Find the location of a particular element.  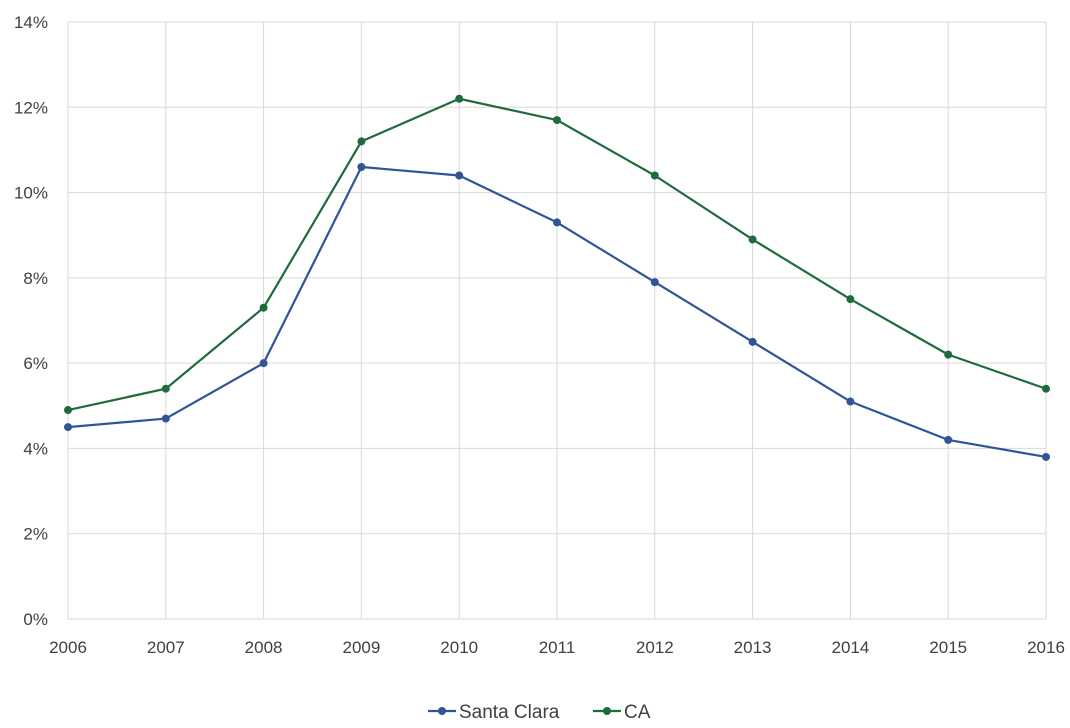

legend-item: Santa Clara is located at coordinates (494, 712).